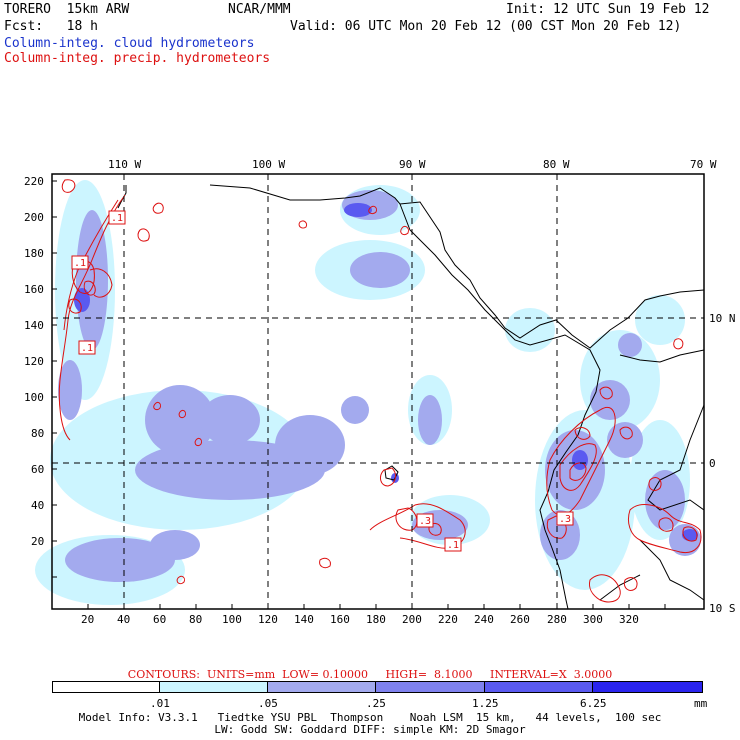 Image resolution: width=740 pixels, height=740 pixels. What do you see at coordinates (701, 703) in the screenshot?
I see `colorbar-unit: mm` at bounding box center [701, 703].